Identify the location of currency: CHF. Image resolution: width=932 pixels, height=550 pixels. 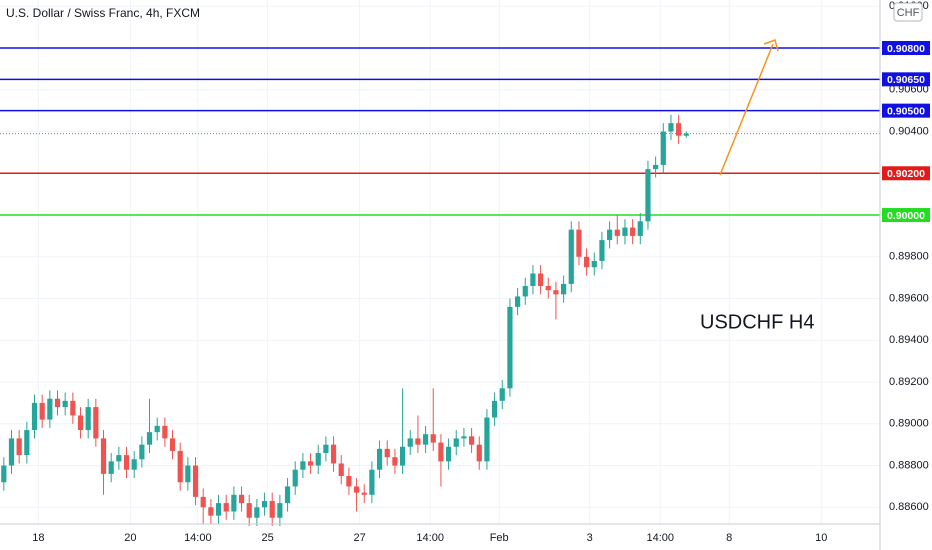
(908, 13).